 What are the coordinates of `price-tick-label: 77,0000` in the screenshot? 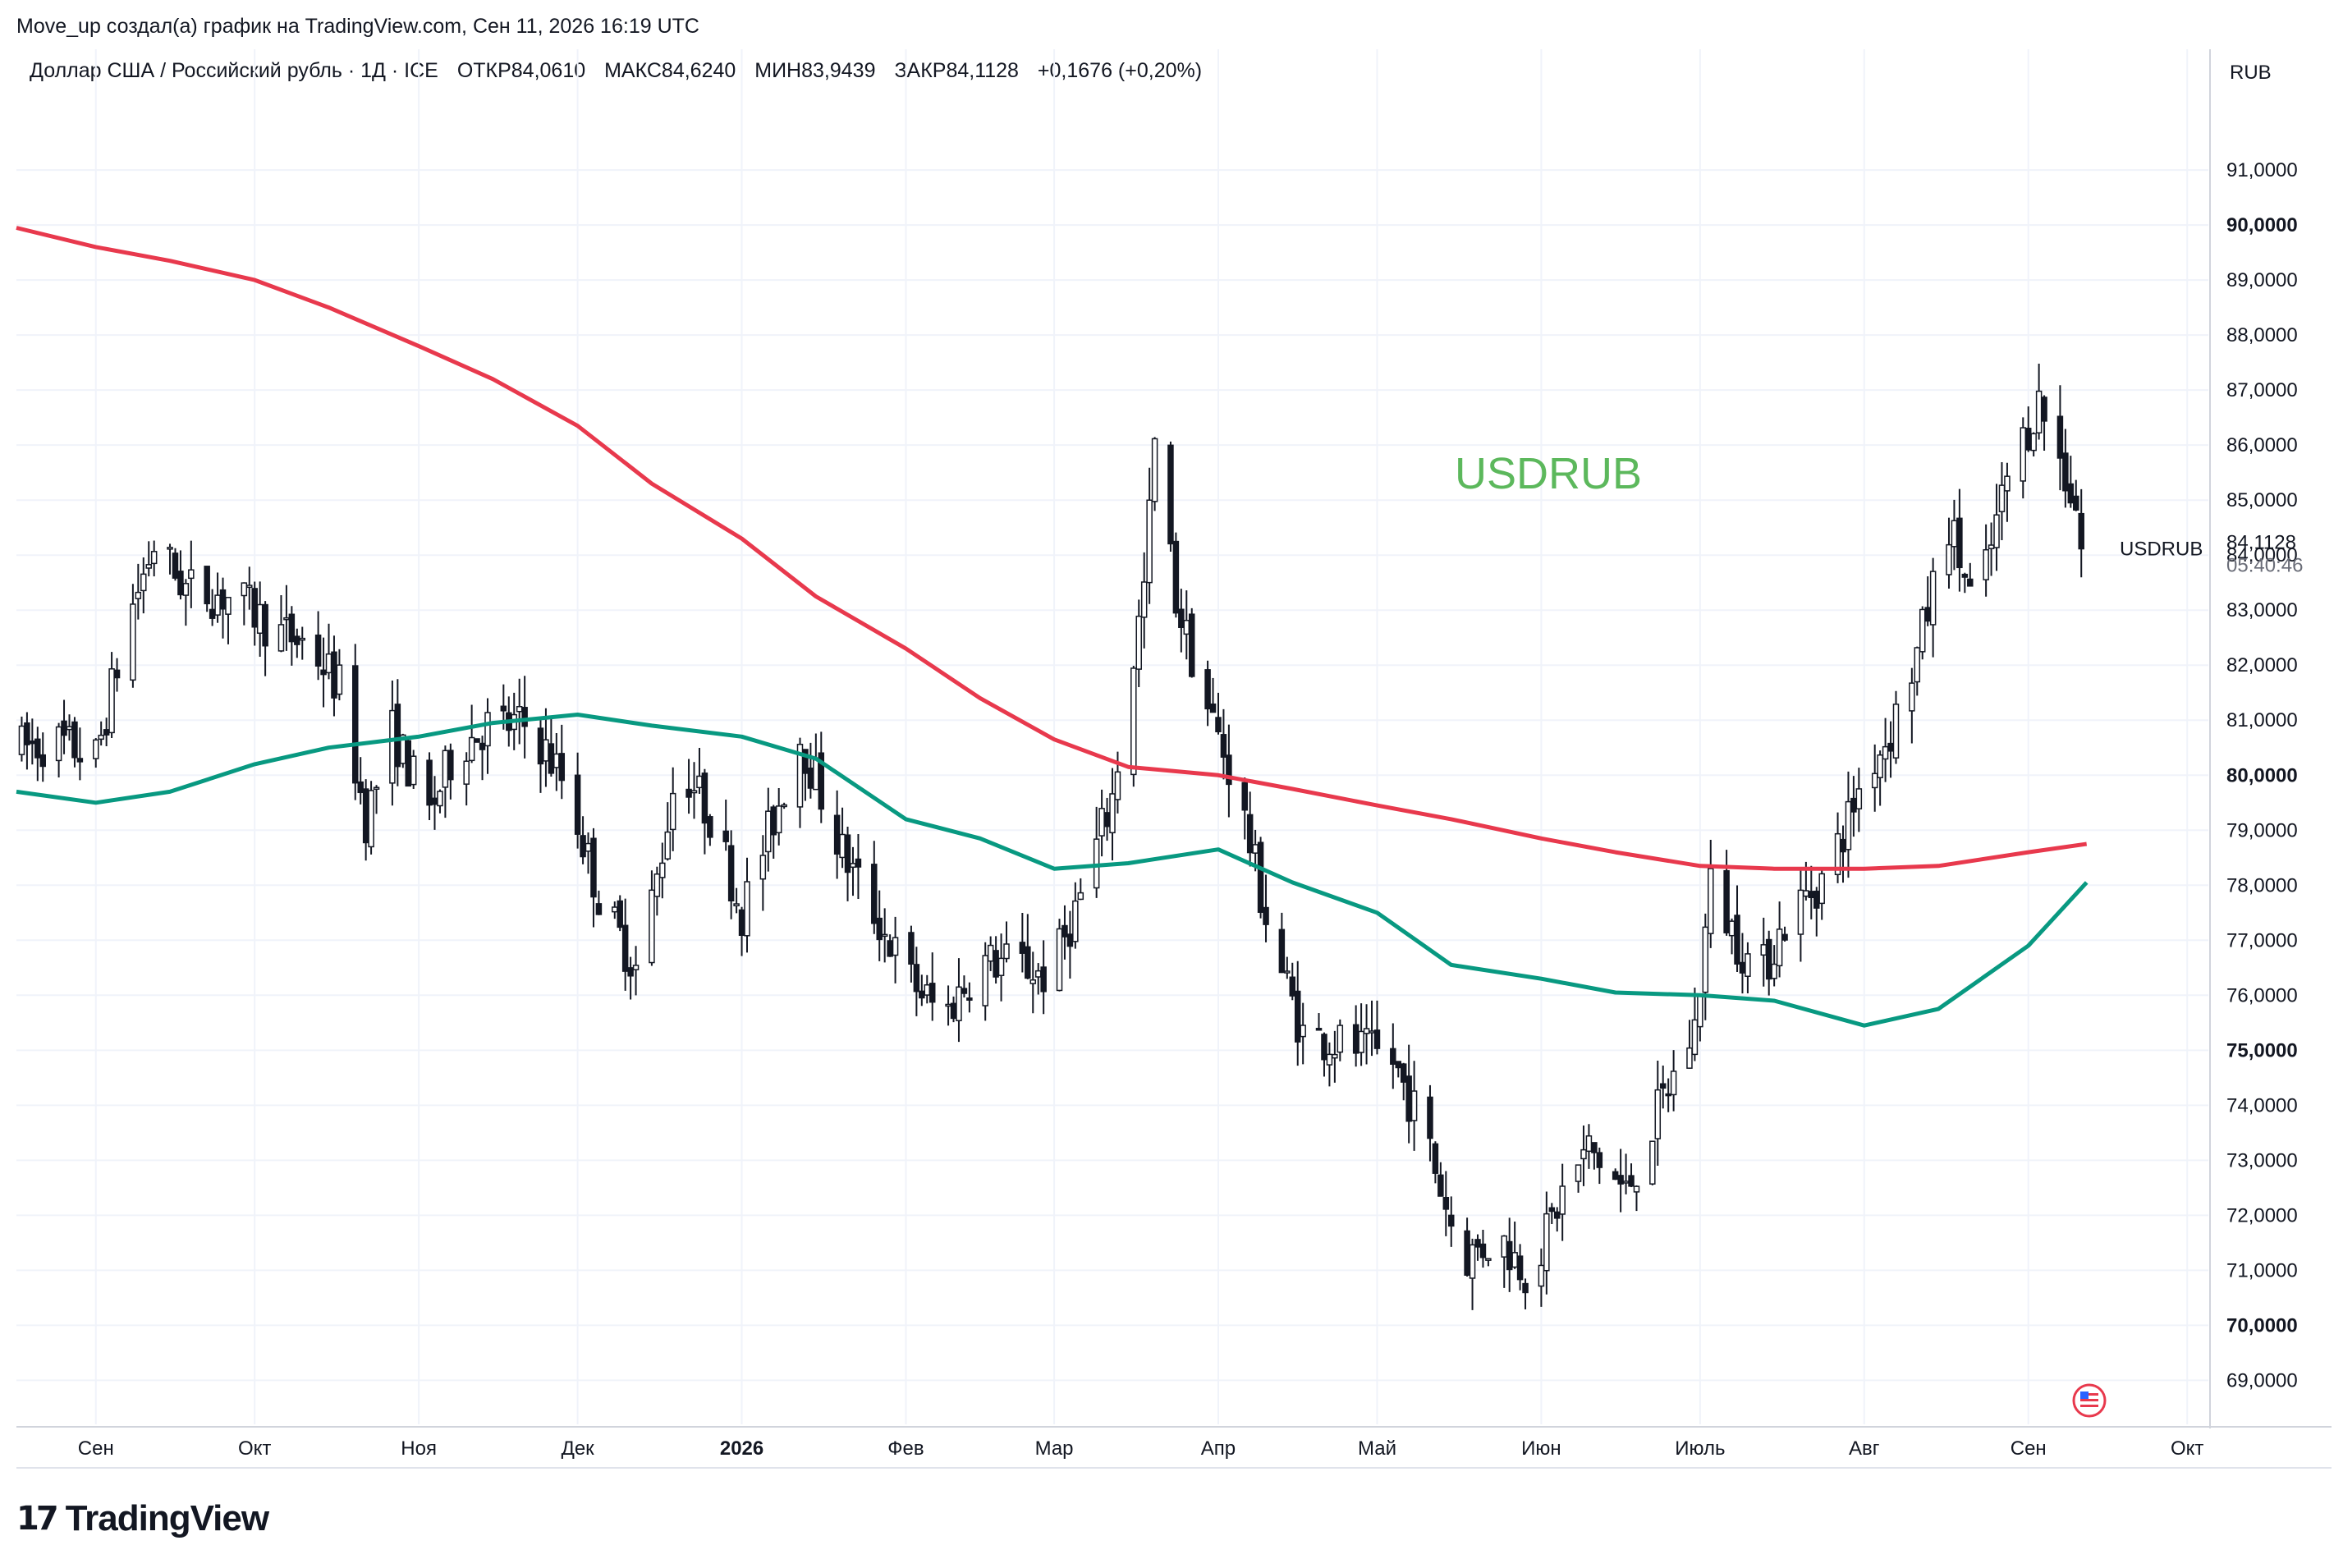 It's located at (2262, 940).